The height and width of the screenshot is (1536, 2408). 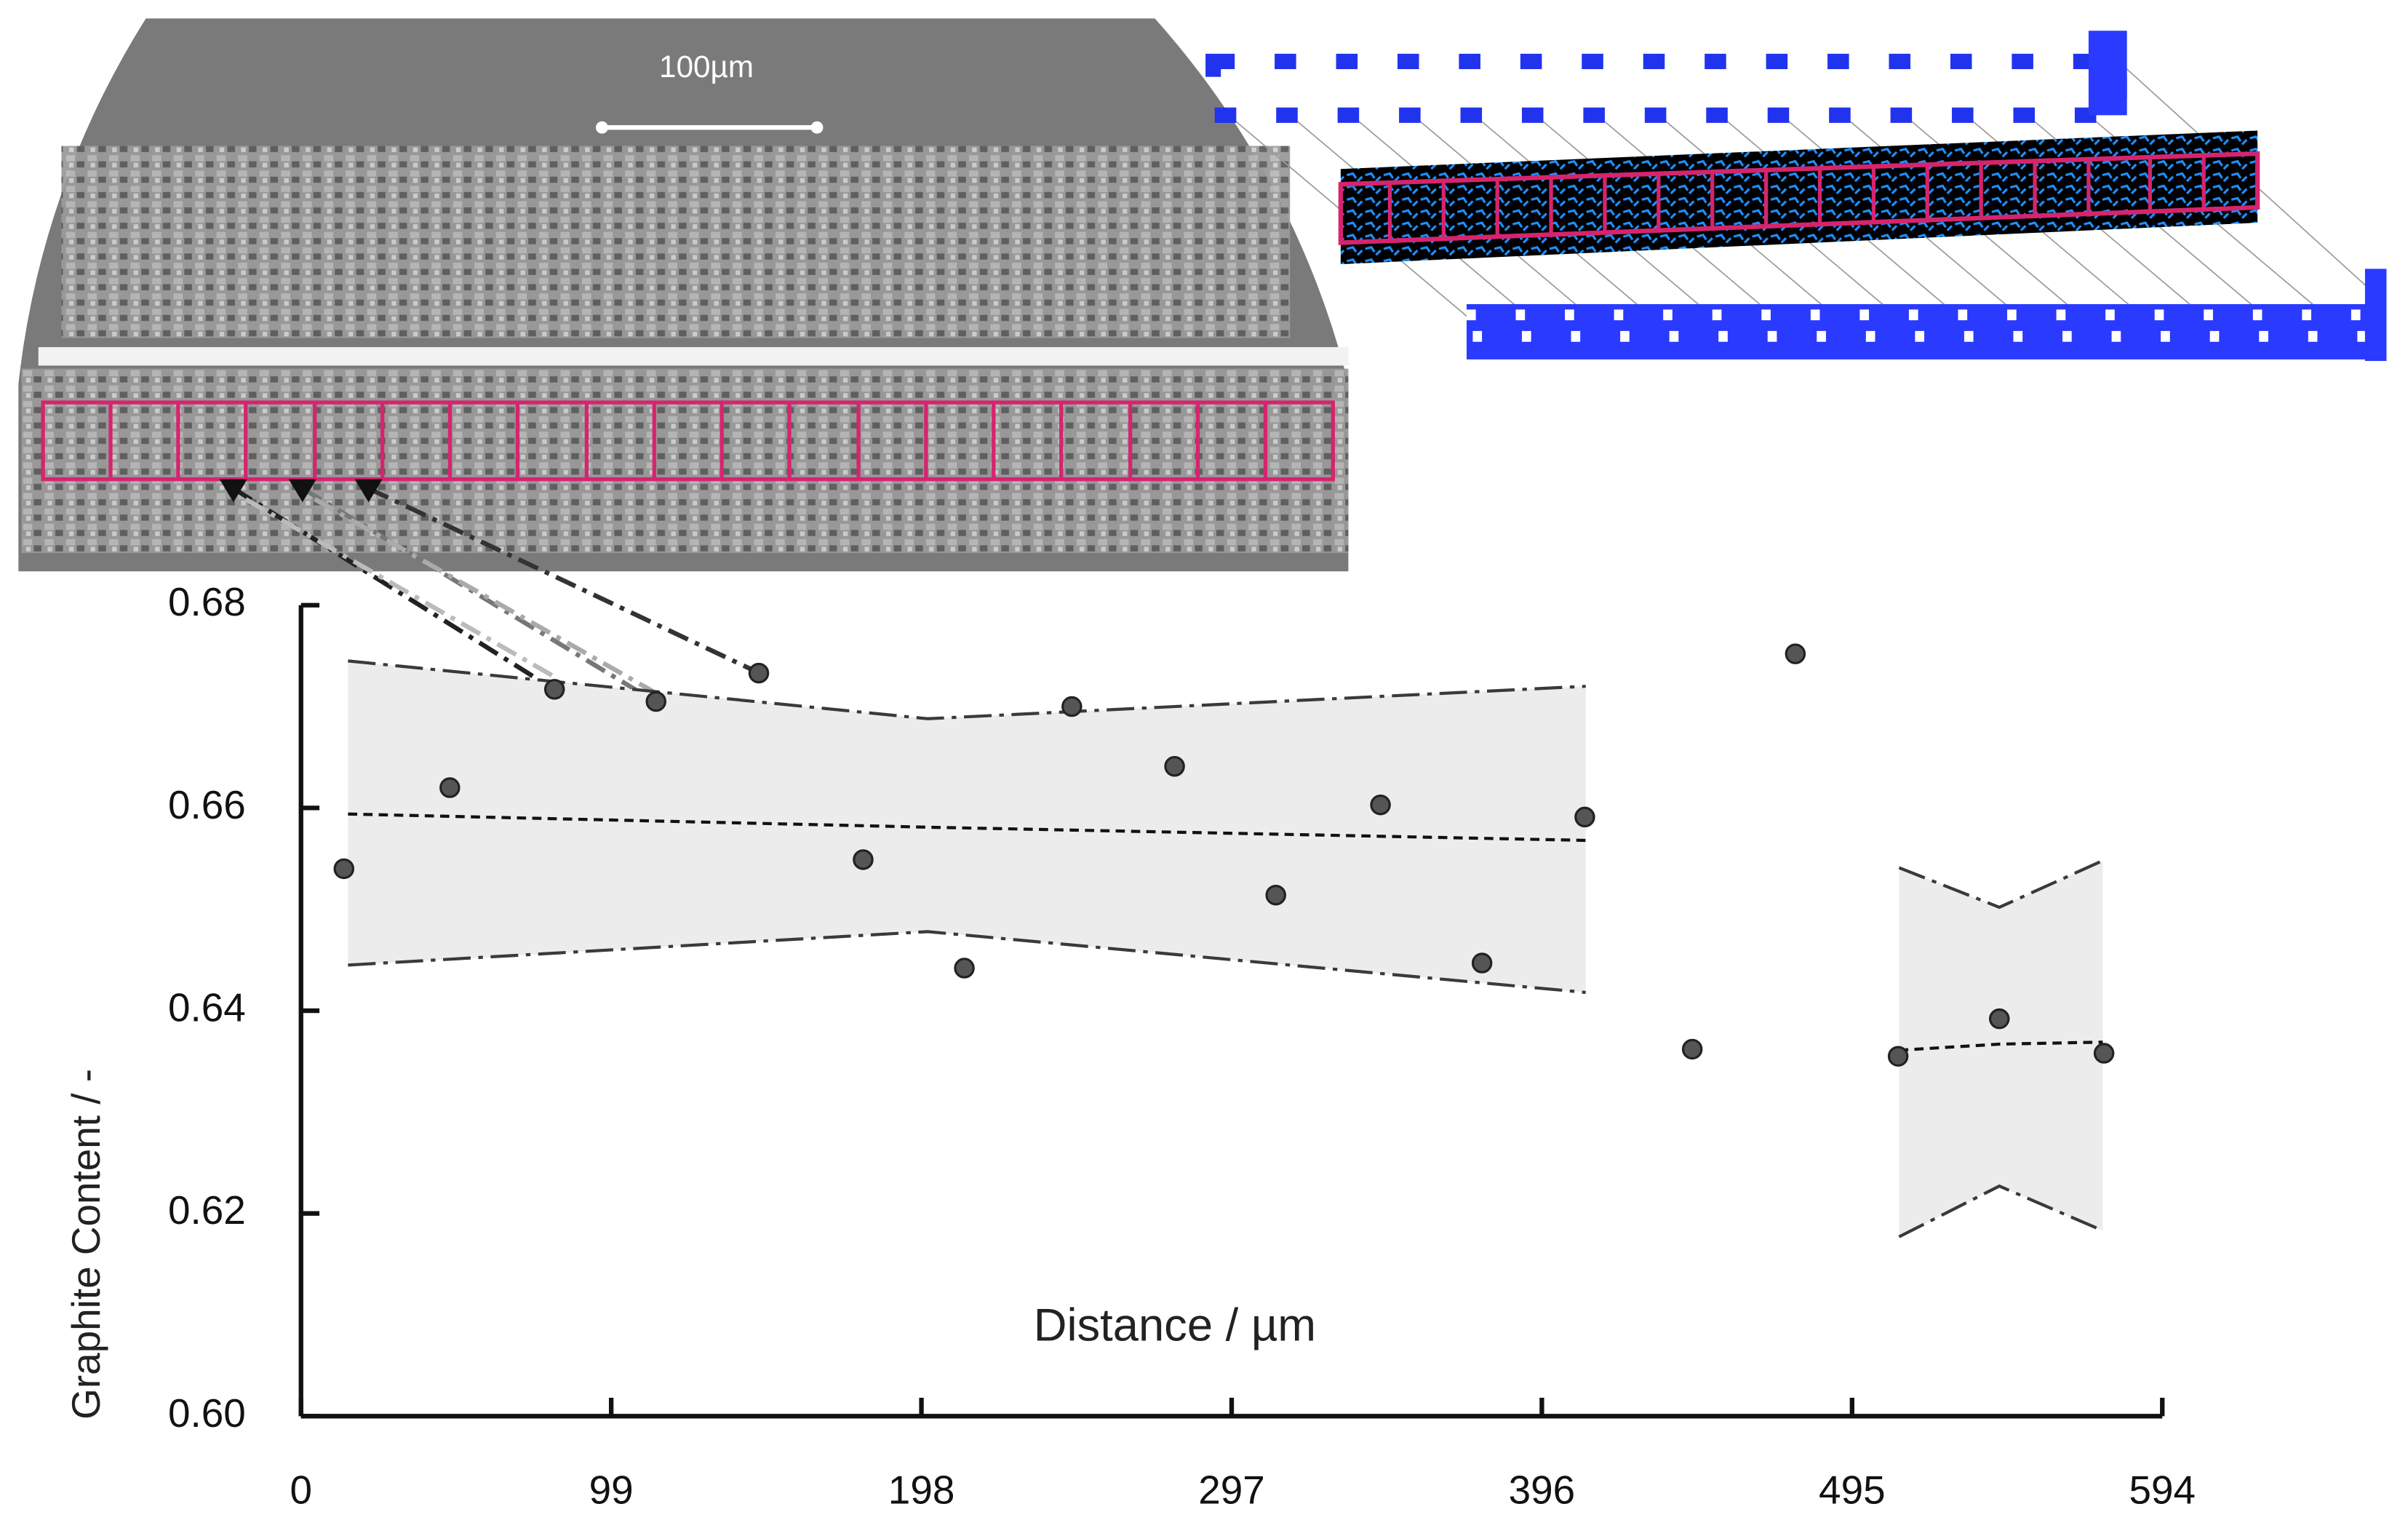 What do you see at coordinates (207, 1210) in the screenshot?
I see `y-tick-label: 0.62` at bounding box center [207, 1210].